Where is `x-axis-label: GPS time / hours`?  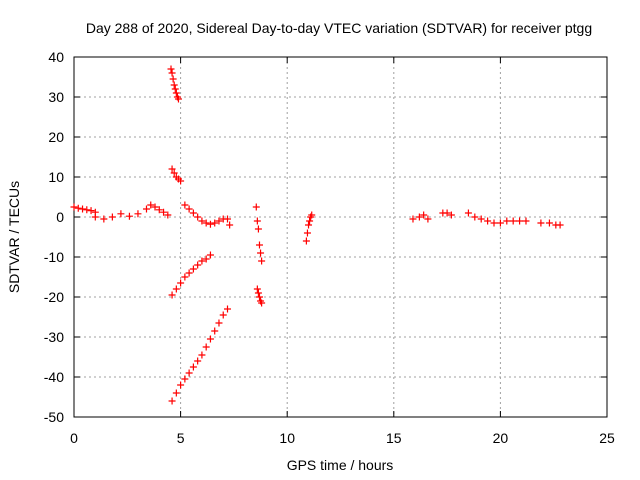 x-axis-label: GPS time / hours is located at coordinates (340, 465).